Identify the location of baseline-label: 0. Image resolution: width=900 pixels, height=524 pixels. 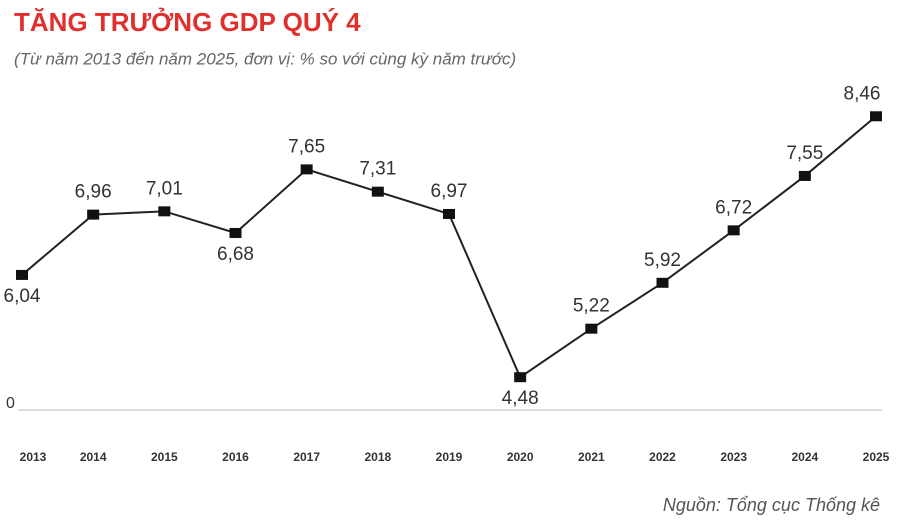
(10, 403).